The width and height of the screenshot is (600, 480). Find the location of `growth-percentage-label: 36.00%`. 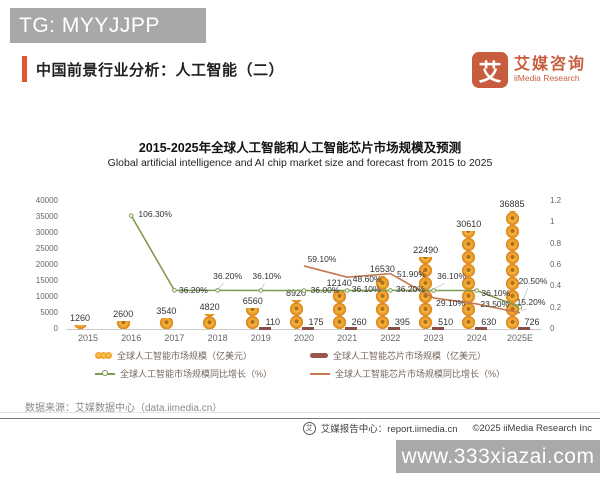

growth-percentage-label: 36.00% is located at coordinates (325, 289).